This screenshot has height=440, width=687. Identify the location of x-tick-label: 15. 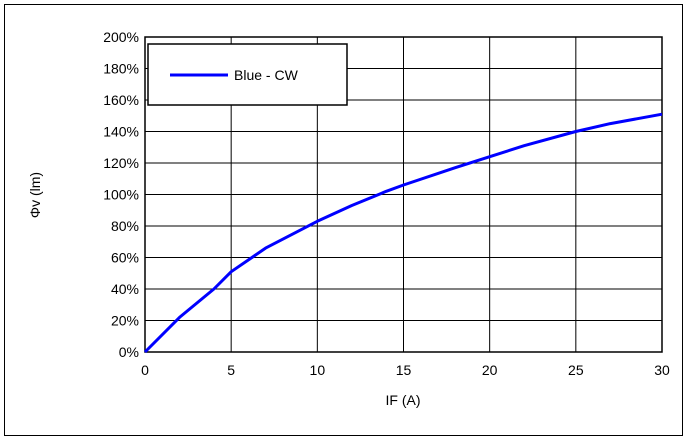
(404, 370).